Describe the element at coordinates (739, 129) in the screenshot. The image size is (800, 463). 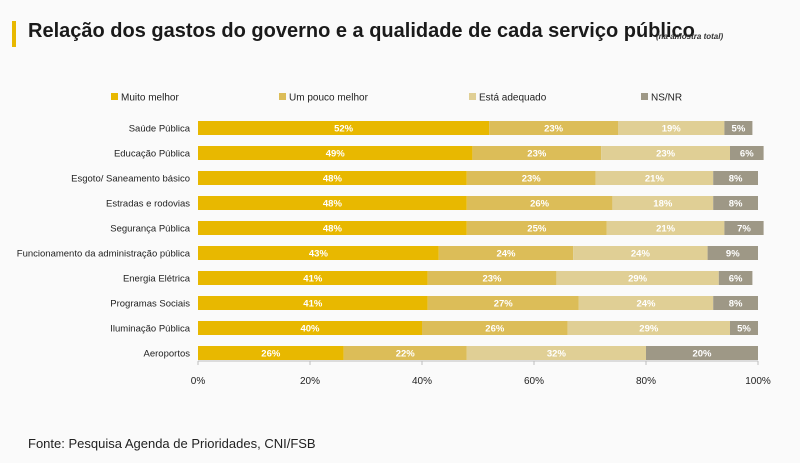
I see `data-label: 5%` at that location.